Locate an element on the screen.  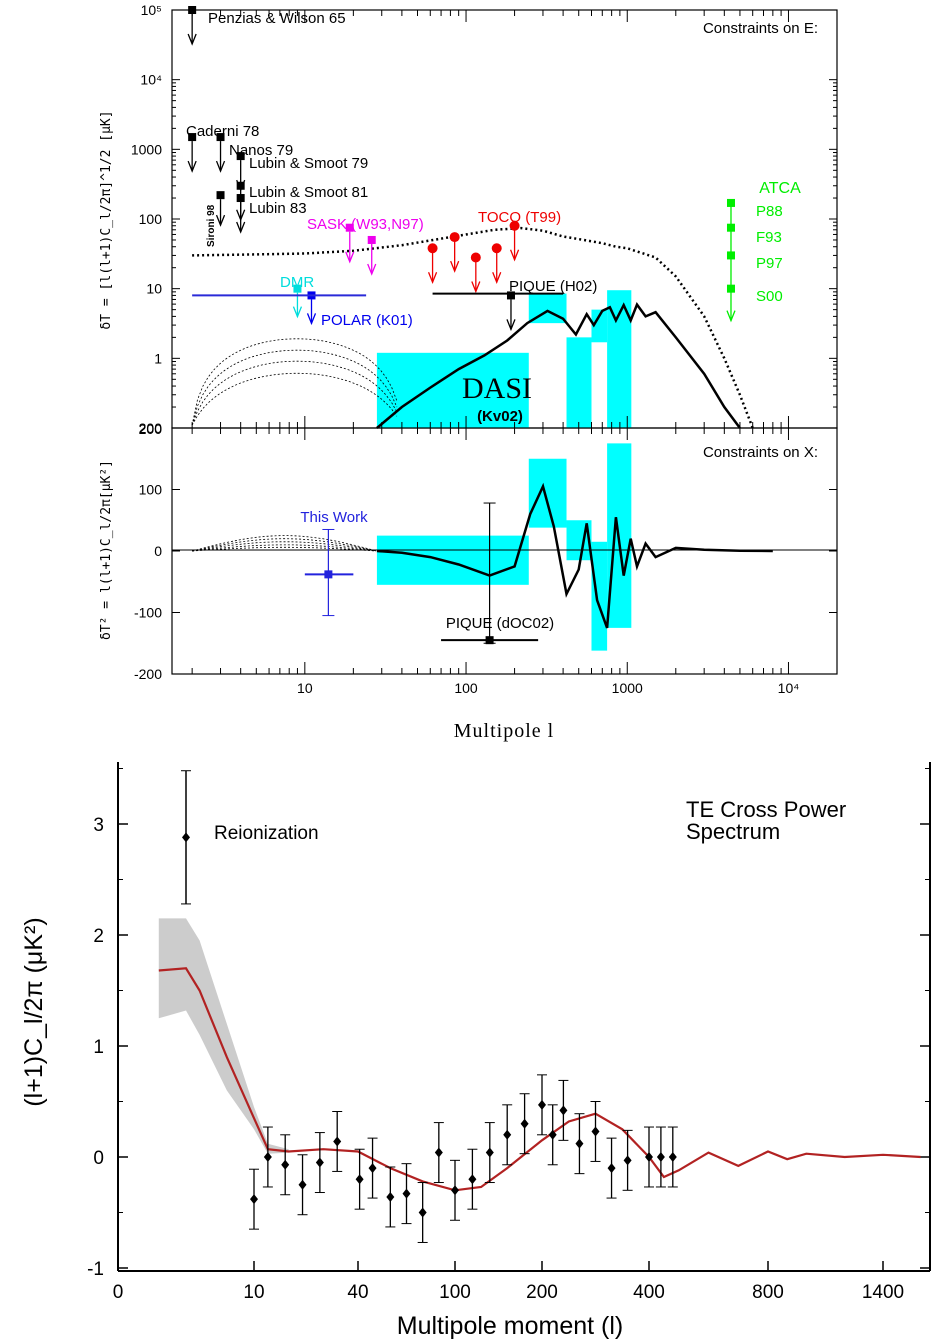
lubin-smoot-79-label: Lubin & Smoot 79 is located at coordinates (308, 163).